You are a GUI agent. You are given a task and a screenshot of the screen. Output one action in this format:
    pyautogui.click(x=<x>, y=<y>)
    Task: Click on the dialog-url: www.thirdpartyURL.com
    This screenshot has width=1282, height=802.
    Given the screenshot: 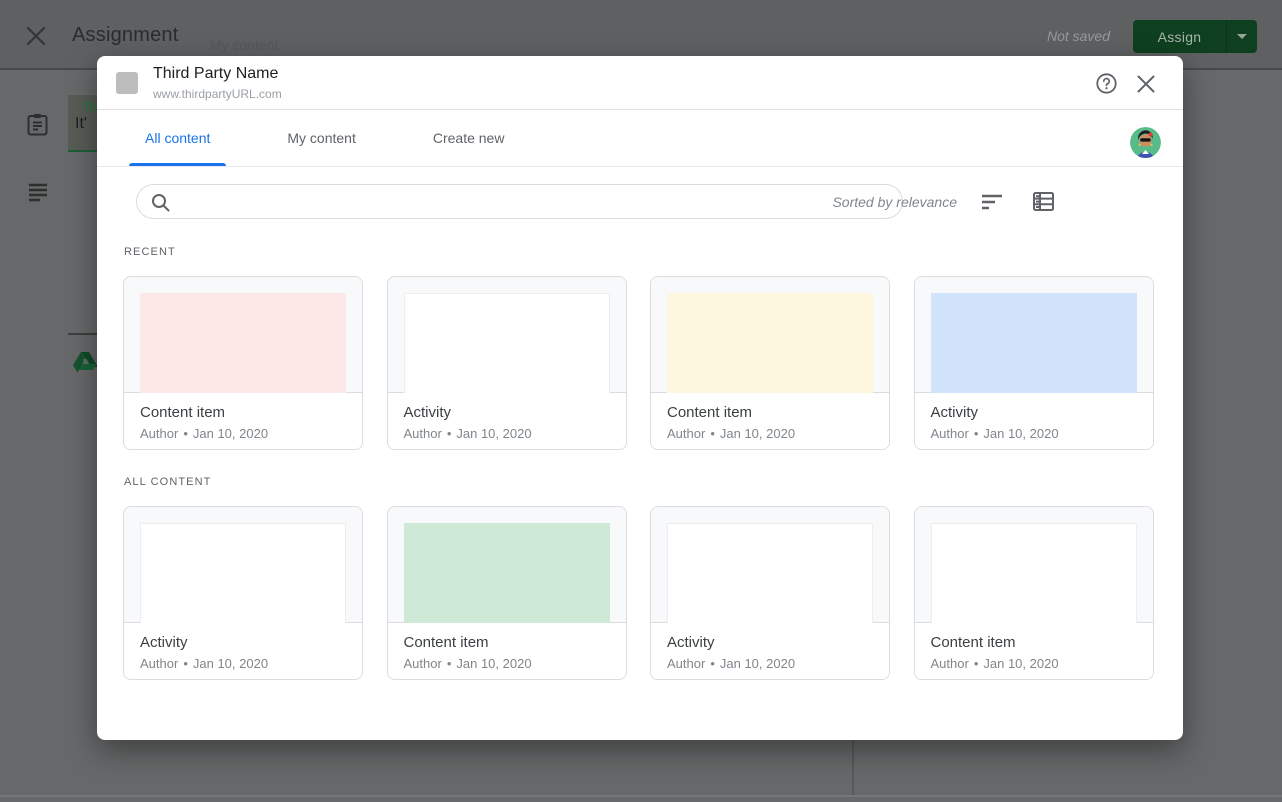 What is the action you would take?
    pyautogui.click(x=217, y=94)
    